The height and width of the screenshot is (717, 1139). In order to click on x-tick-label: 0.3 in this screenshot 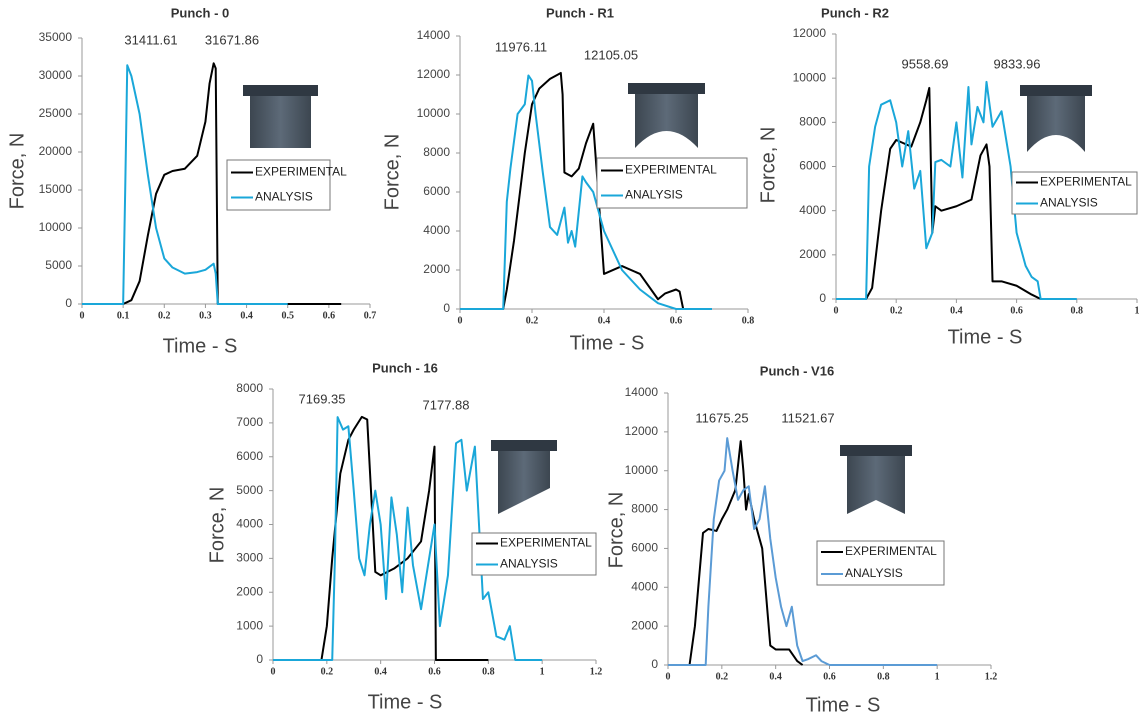, I will do `click(205, 315)`.